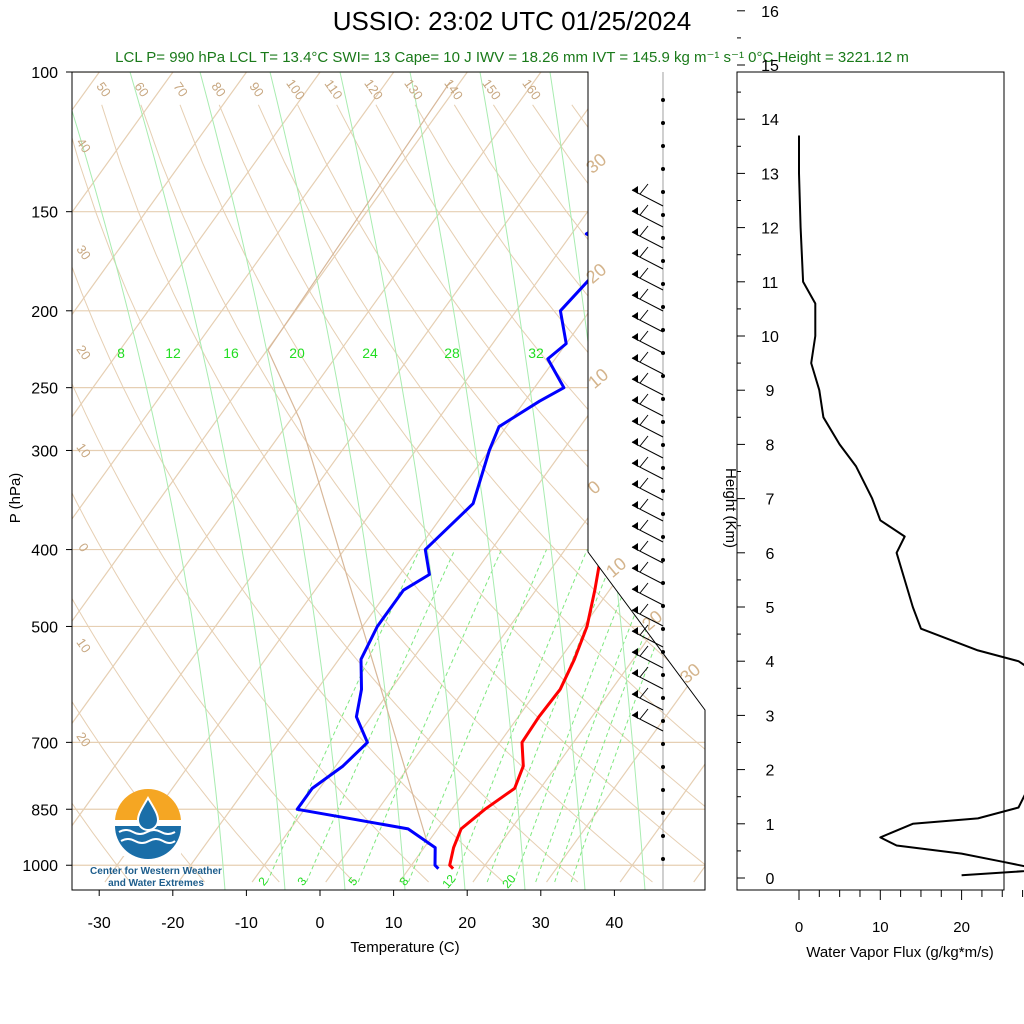 This screenshot has height=1024, width=1024. I want to click on x-tick-label: -20, so click(172, 923).